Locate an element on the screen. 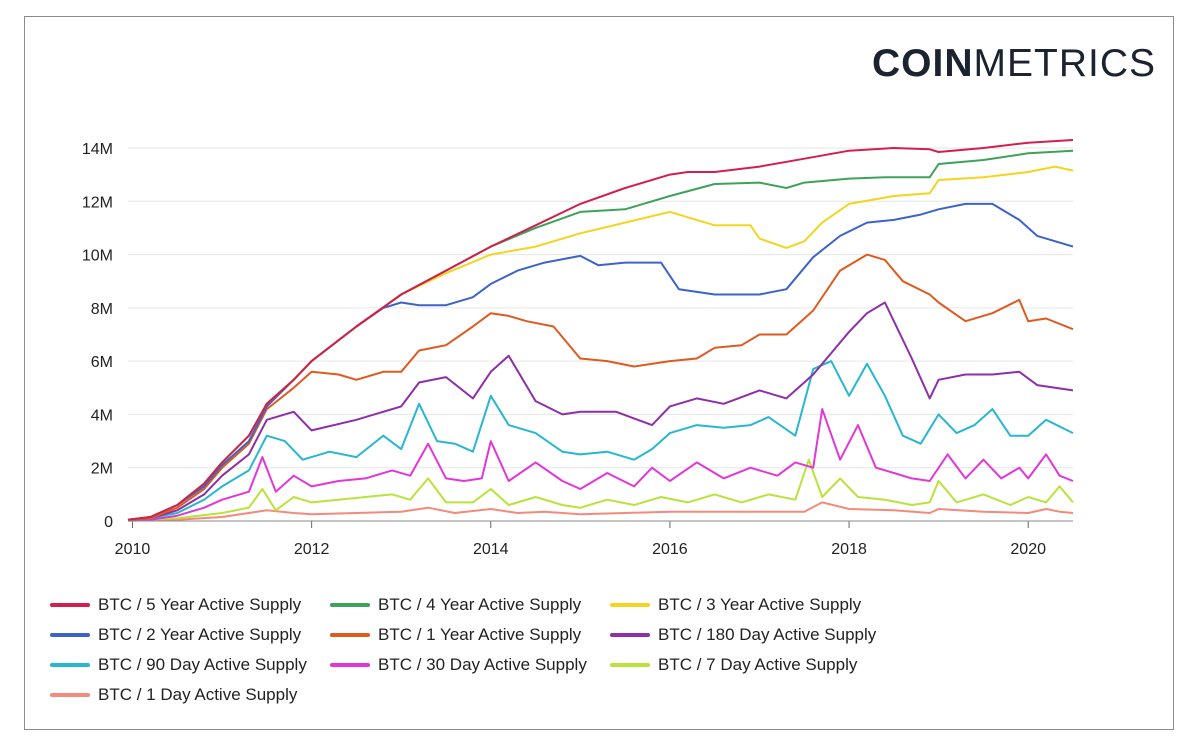 The width and height of the screenshot is (1200, 754). legend-label: BTC / 90 Day Active Supply is located at coordinates (202, 664).